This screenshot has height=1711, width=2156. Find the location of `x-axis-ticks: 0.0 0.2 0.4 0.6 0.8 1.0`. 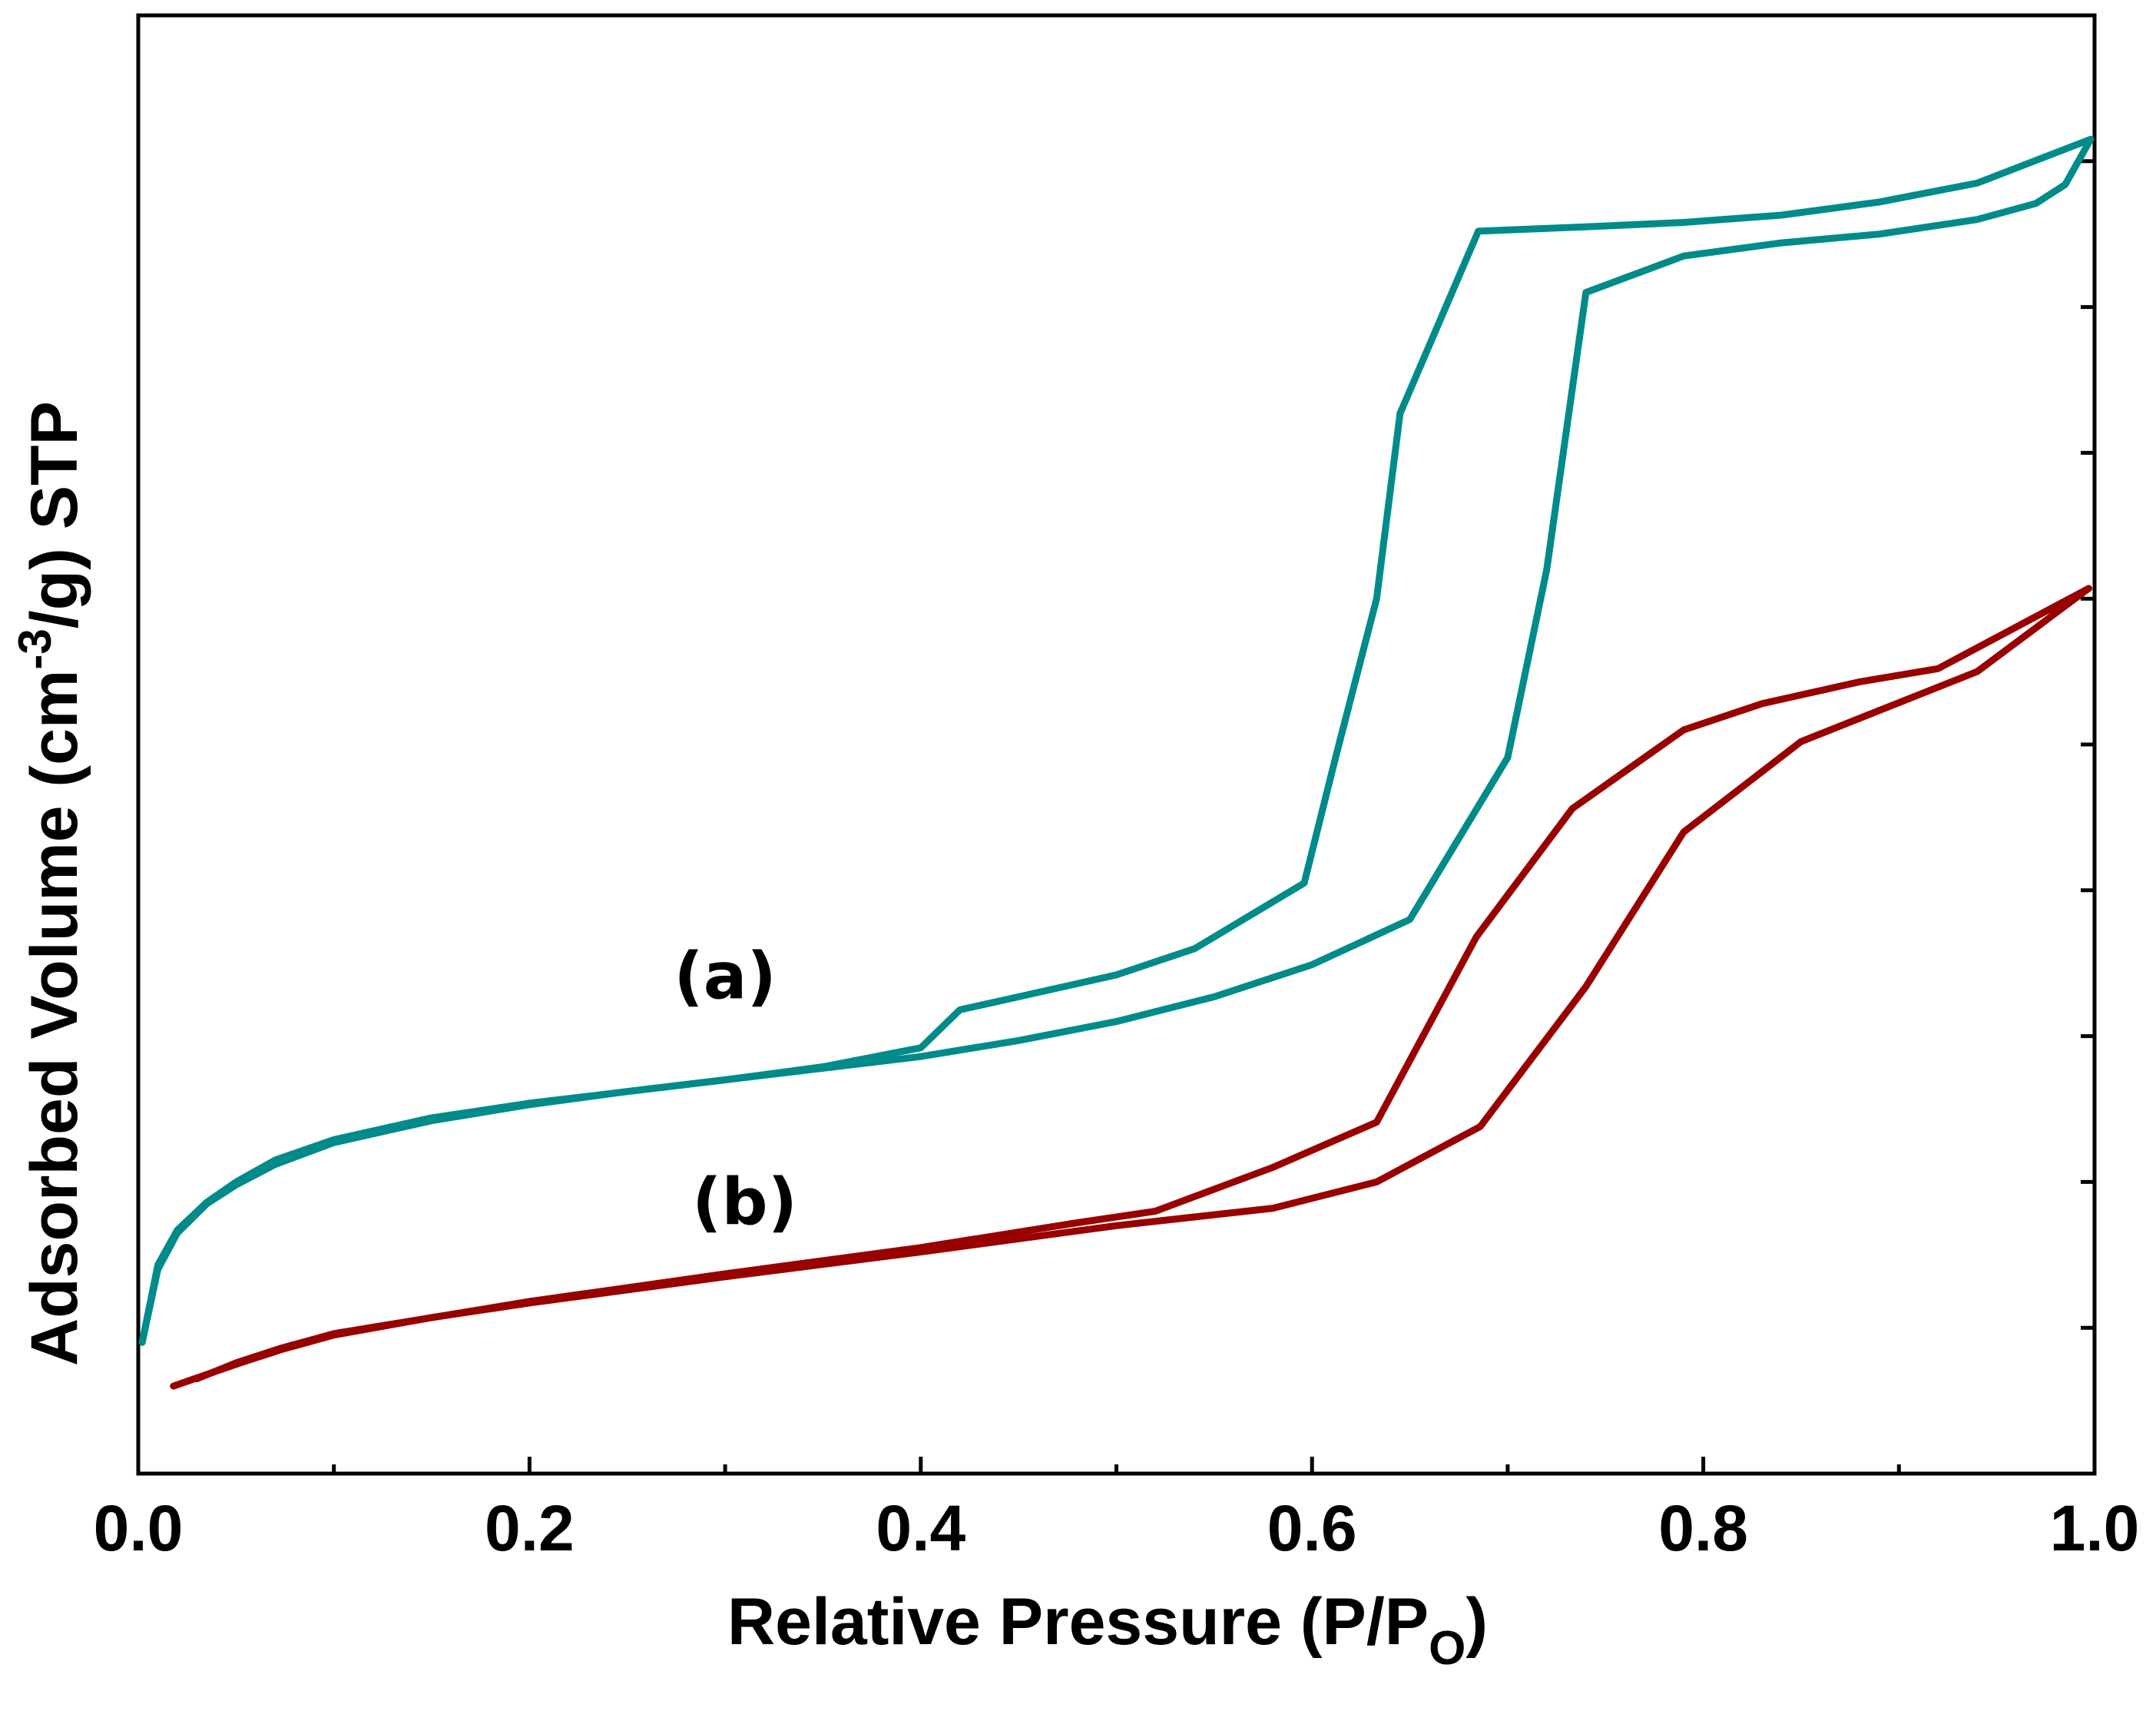

x-axis-ticks: 0.0 0.2 0.4 0.6 0.8 1.0 is located at coordinates (1117, 1510).